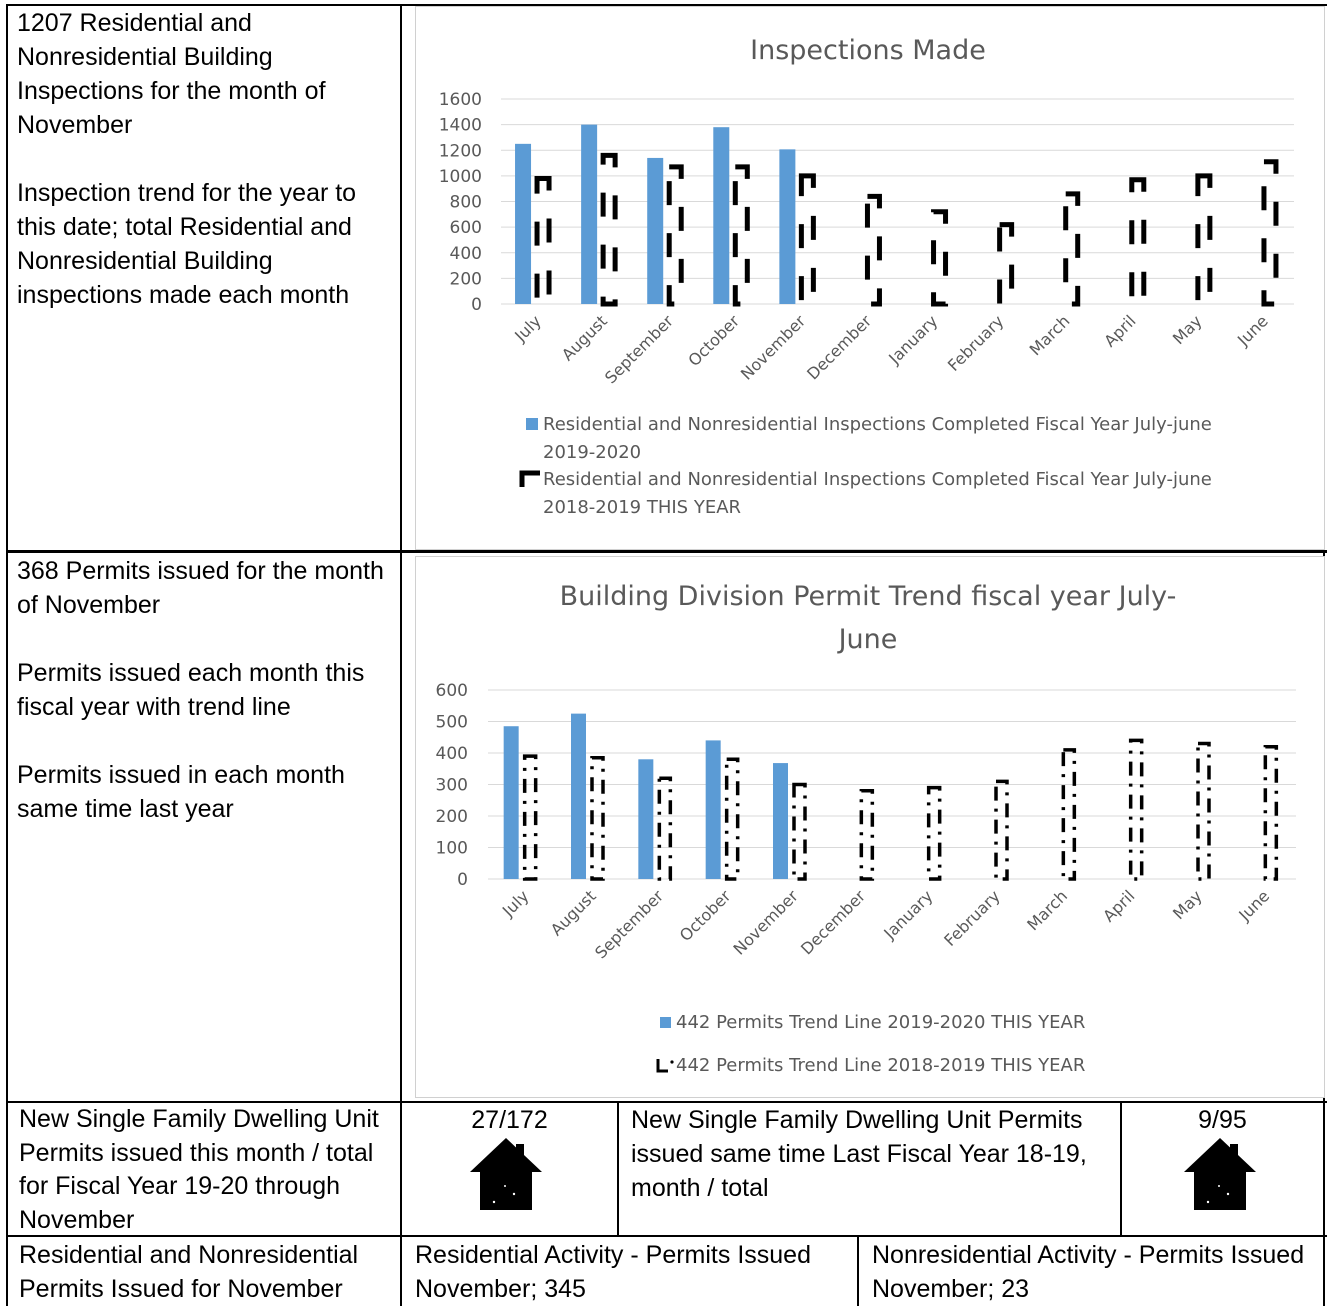  Describe the element at coordinates (460, 151) in the screenshot. I see `y-tick-label: 1200` at that location.